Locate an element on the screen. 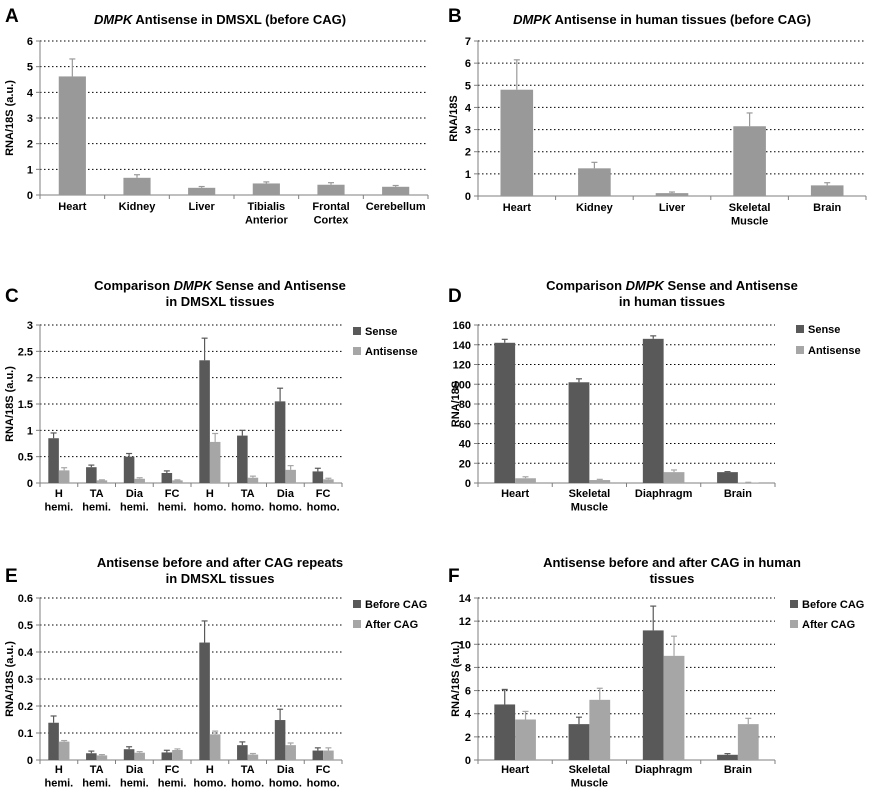  panel-letter: A is located at coordinates (12, 16).